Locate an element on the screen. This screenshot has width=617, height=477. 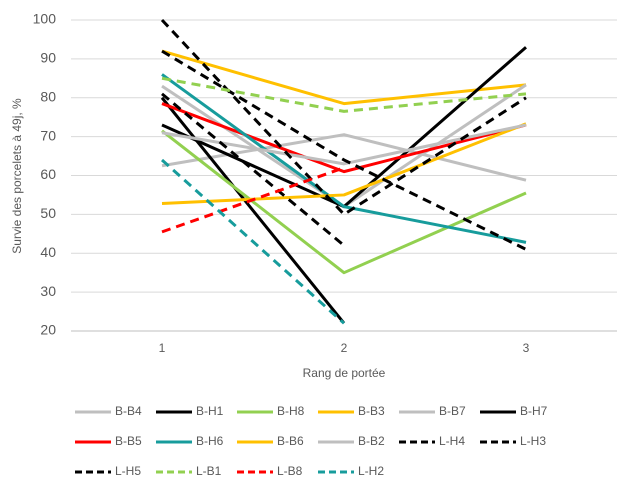
x-tick-label: 3 is located at coordinates (526, 348).